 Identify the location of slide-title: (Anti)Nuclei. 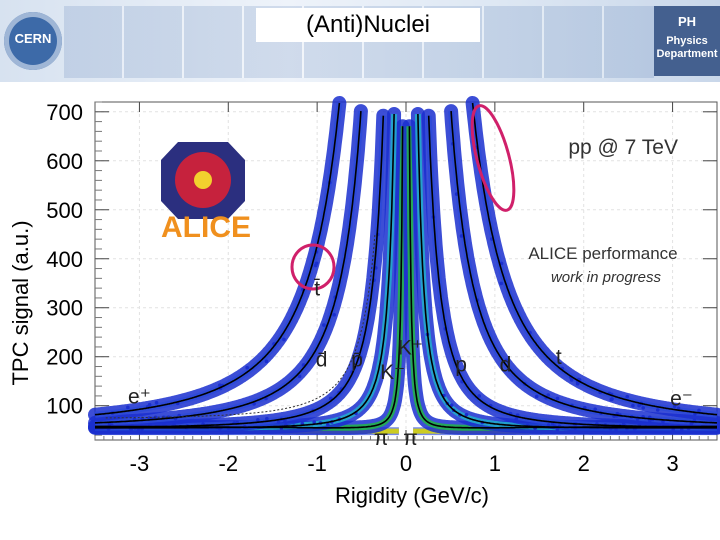
(368, 25).